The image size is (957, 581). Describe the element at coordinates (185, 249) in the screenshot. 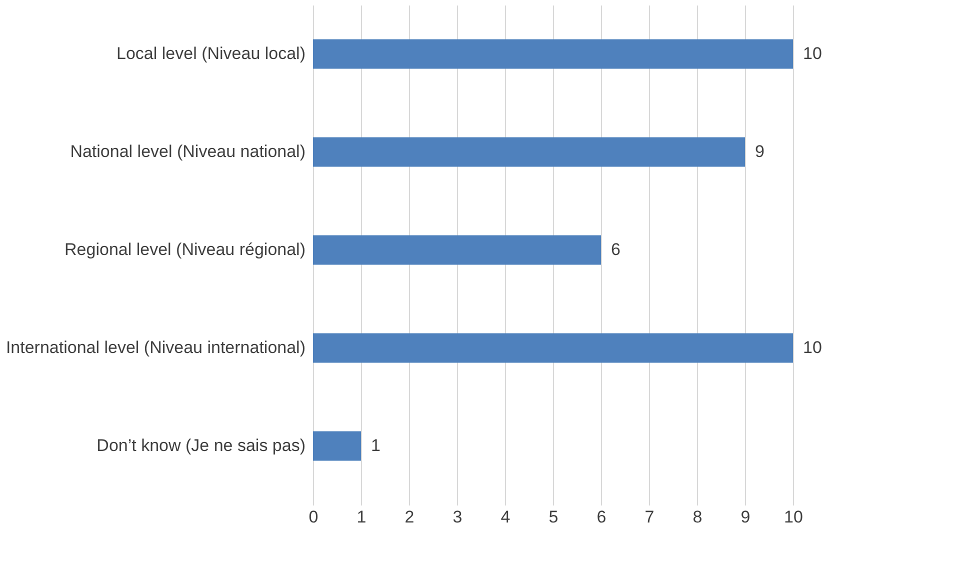

I see `y-tick-label: Regional level (Niveau régional)` at that location.